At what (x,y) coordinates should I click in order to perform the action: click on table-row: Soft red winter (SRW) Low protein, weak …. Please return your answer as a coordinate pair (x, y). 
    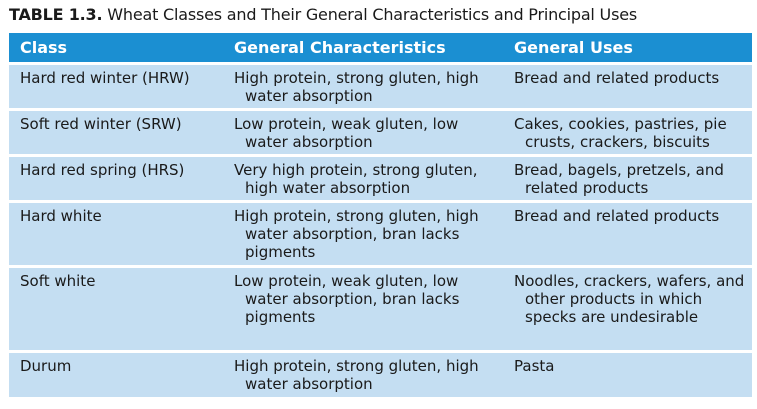
    Looking at the image, I should click on (380, 132).